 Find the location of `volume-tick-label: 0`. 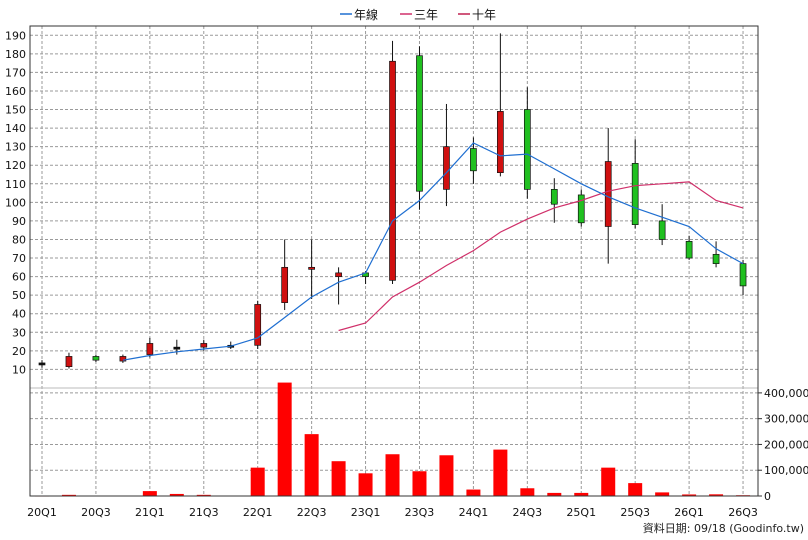

volume-tick-label: 0 is located at coordinates (767, 496).